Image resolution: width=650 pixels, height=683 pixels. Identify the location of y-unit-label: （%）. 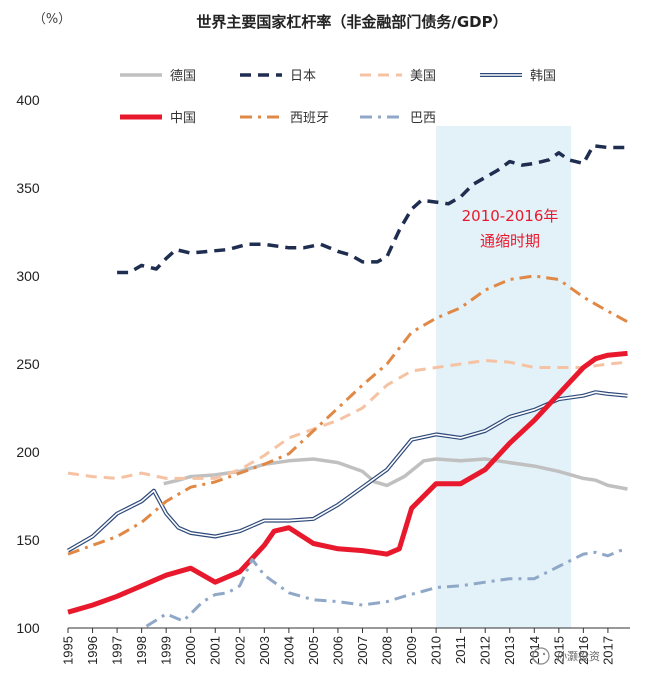
(52, 19).